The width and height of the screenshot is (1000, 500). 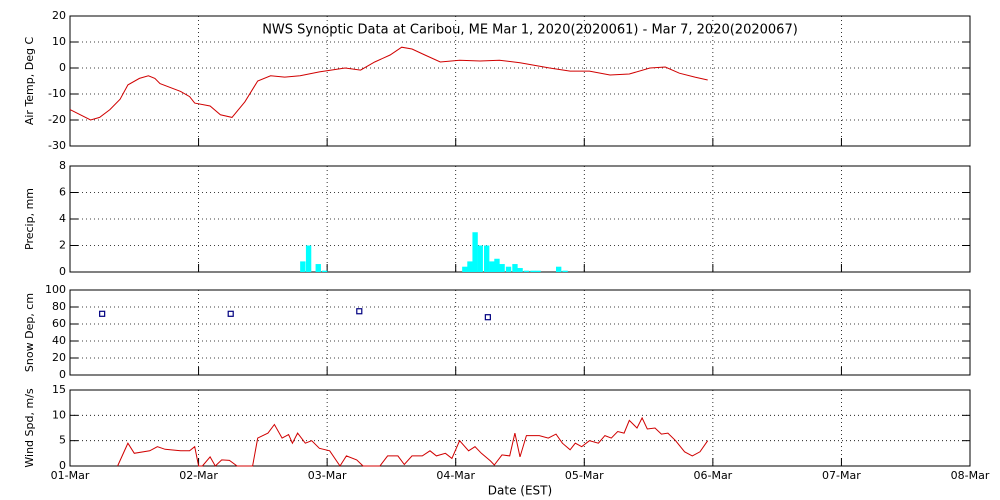 What do you see at coordinates (55, 289) in the screenshot?
I see `y-tick-label: 100` at bounding box center [55, 289].